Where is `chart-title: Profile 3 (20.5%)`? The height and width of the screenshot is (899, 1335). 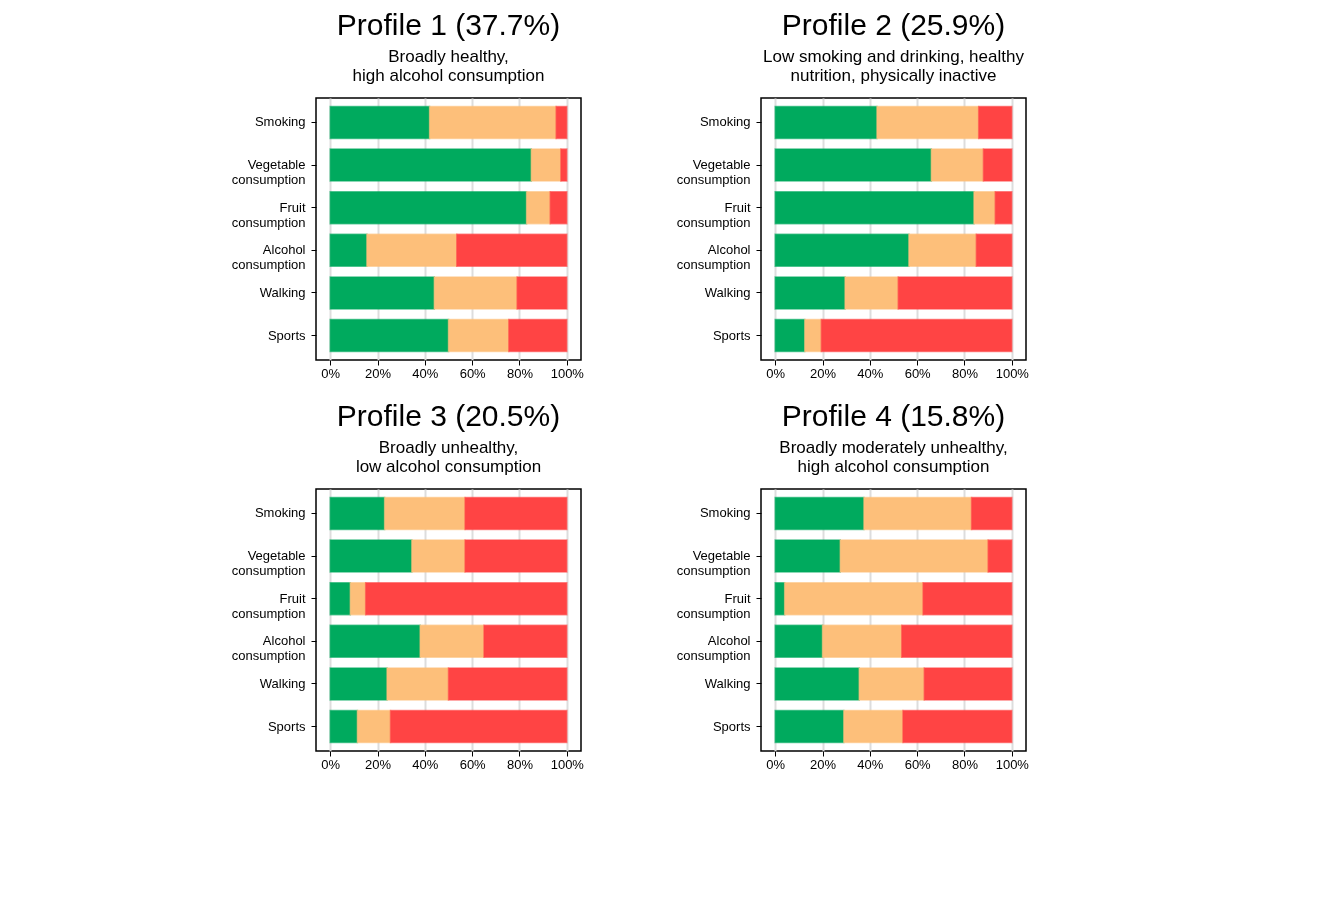 chart-title: Profile 3 (20.5%) is located at coordinates (448, 415).